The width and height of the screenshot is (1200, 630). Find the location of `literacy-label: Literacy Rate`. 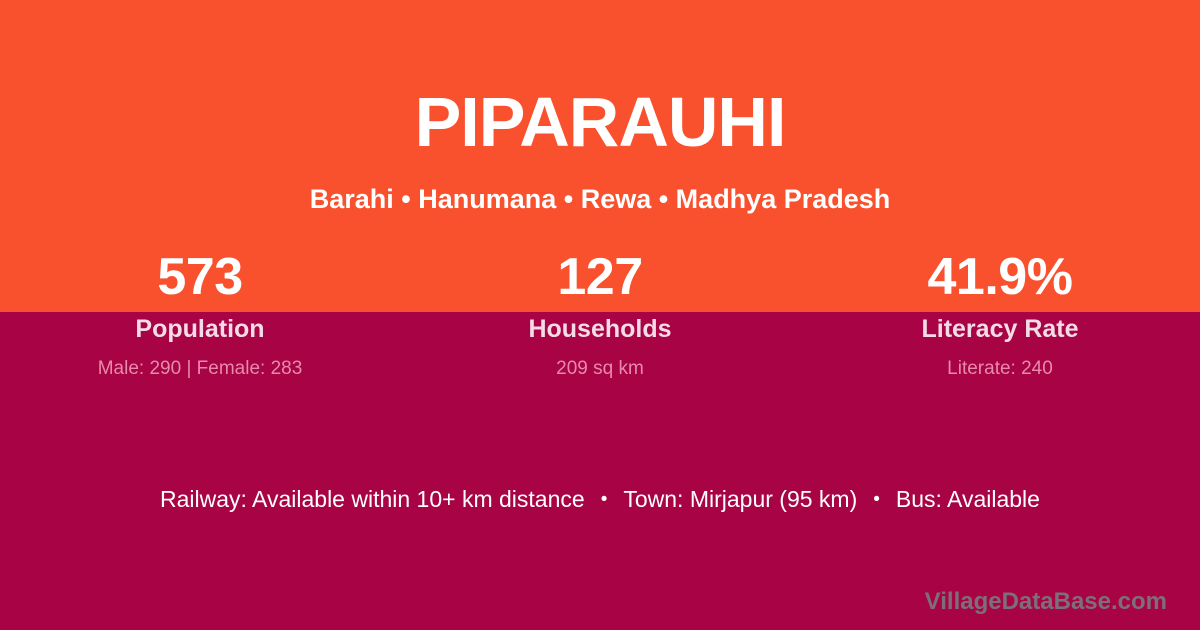

literacy-label: Literacy Rate is located at coordinates (1000, 329).